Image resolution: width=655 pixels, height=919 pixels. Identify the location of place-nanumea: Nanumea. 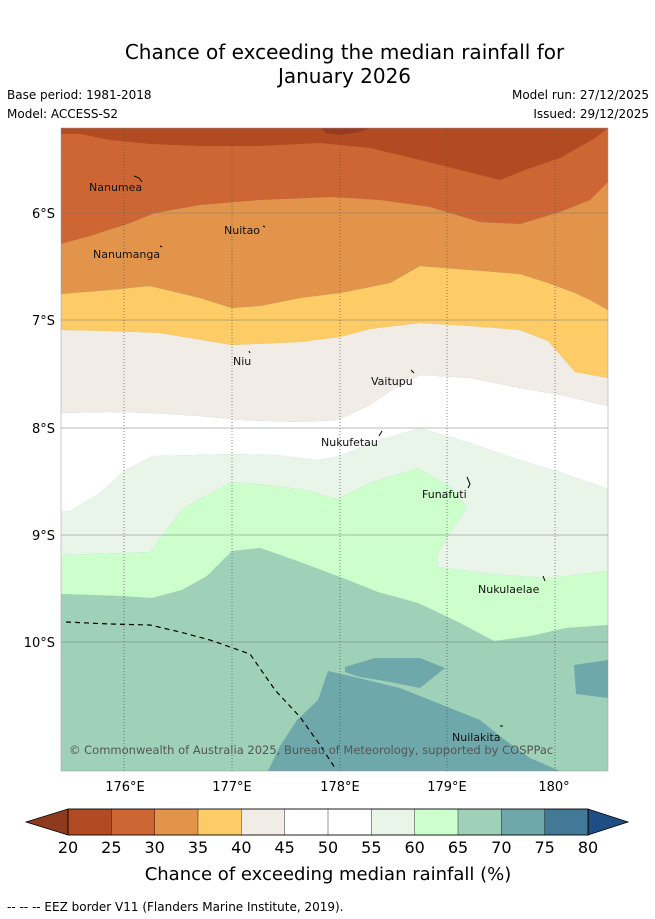
(115, 187).